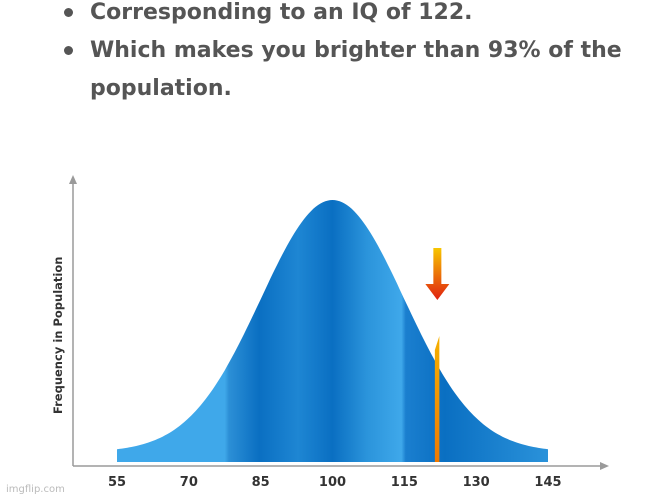  What do you see at coordinates (547, 482) in the screenshot?
I see `x-tick-label-145: 145` at bounding box center [547, 482].